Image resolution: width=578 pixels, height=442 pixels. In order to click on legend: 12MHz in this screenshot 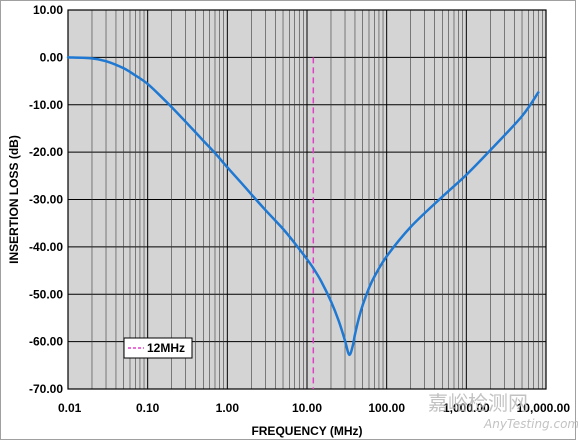, I will do `click(158, 348)`.